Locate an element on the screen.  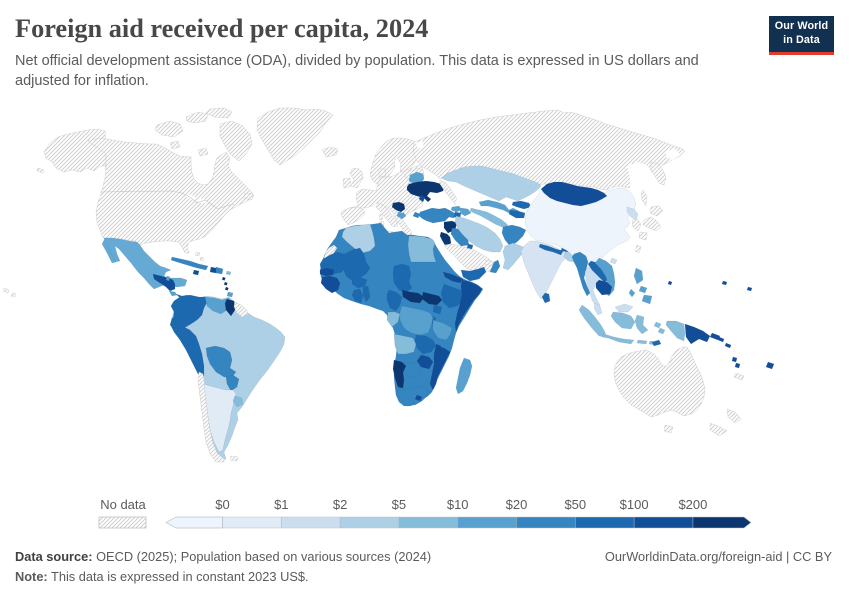
svg-text: $0 is located at coordinates (222, 504).